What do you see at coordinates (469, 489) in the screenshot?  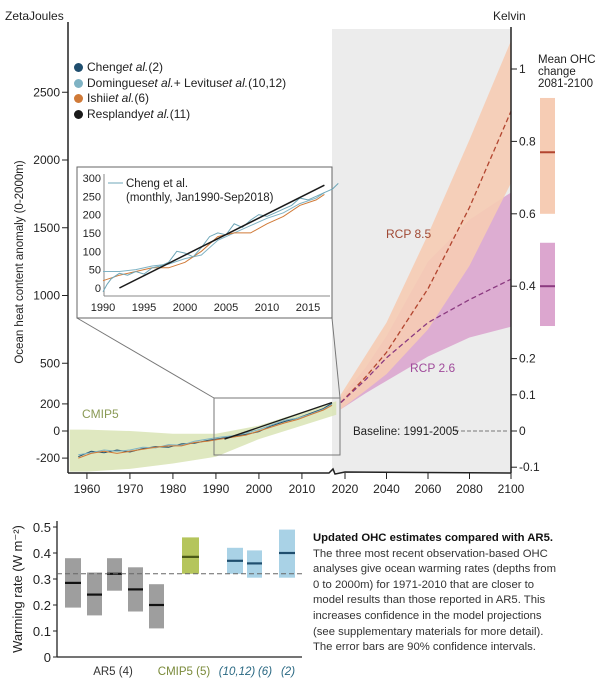 I see `x-tick-label: 2080` at bounding box center [469, 489].